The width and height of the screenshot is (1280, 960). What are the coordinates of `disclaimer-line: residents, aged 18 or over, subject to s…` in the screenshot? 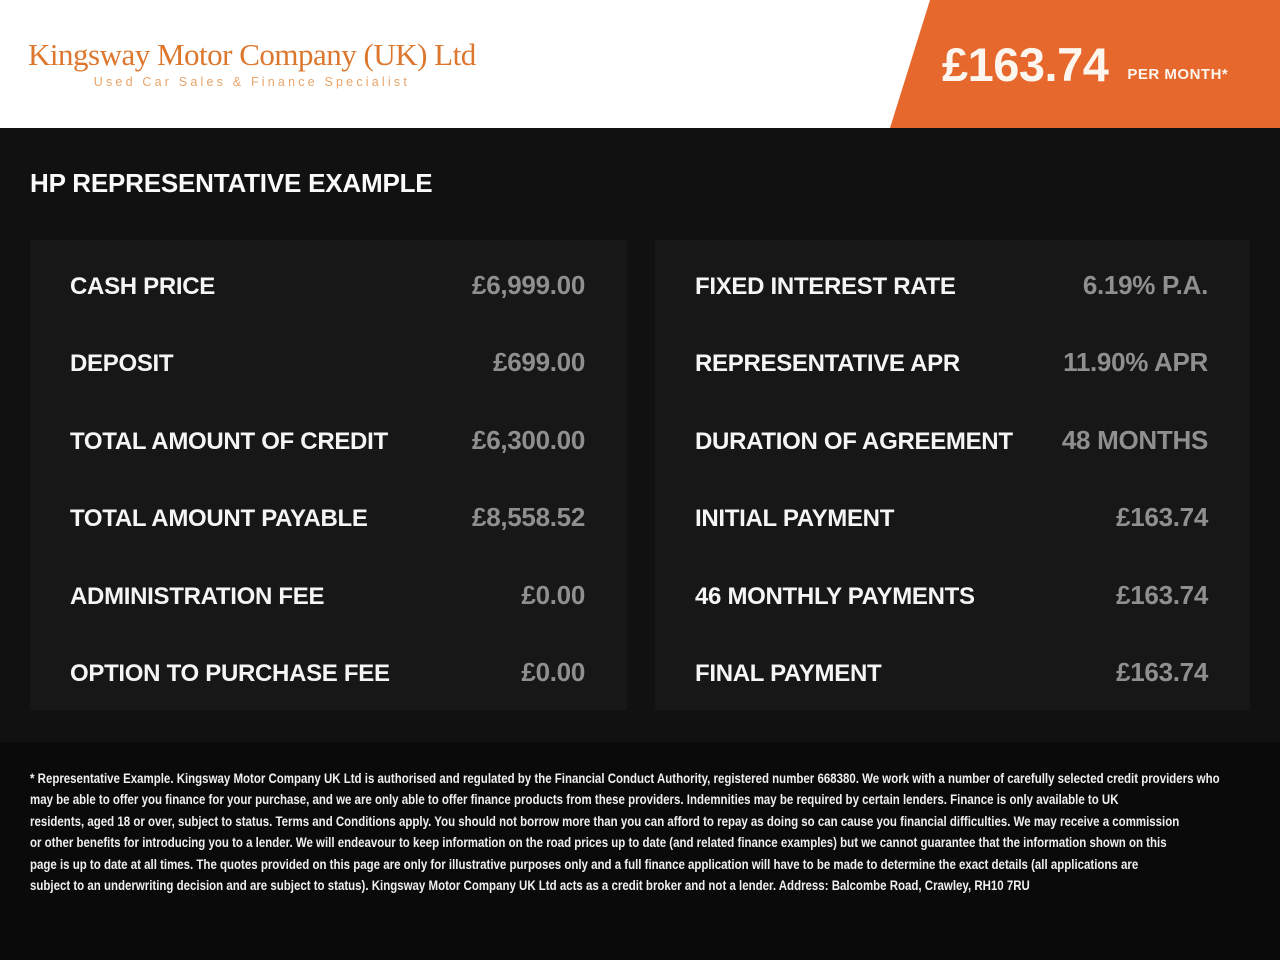 It's located at (605, 821).